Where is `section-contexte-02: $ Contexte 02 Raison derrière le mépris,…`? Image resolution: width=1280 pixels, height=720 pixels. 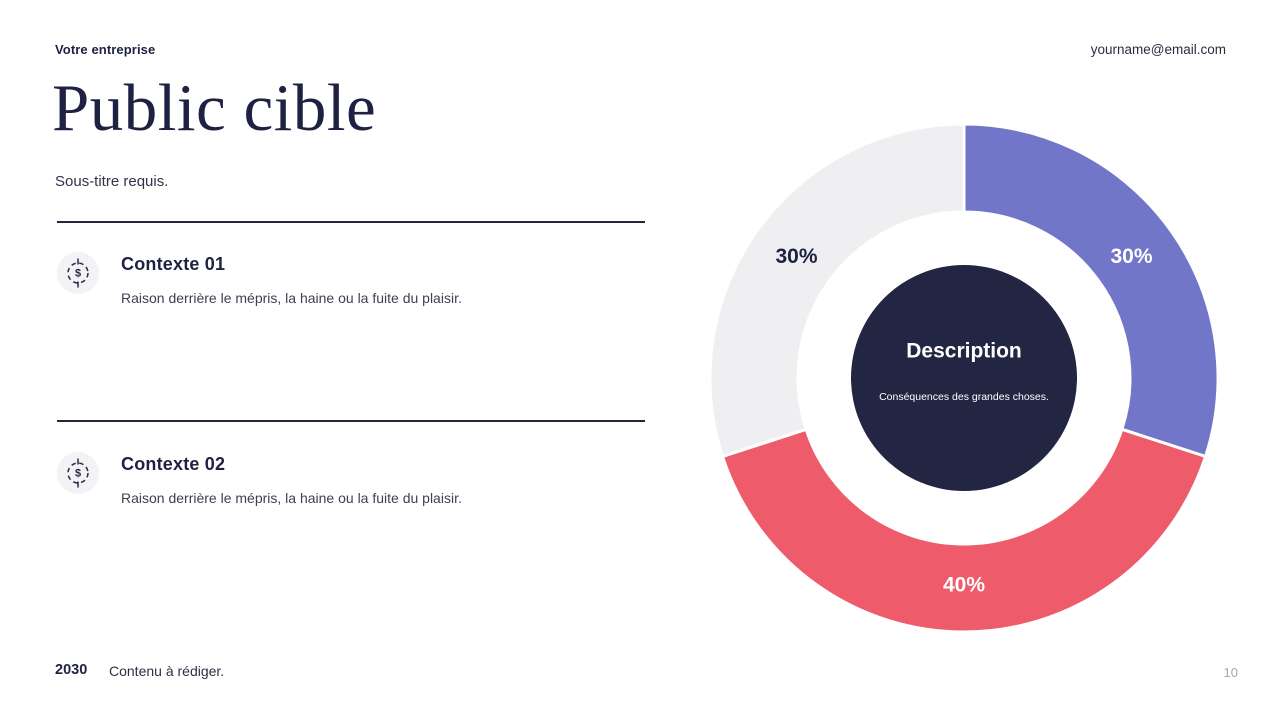 section-contexte-02: $ Contexte 02 Raison derrière le mépris,… is located at coordinates (259, 479).